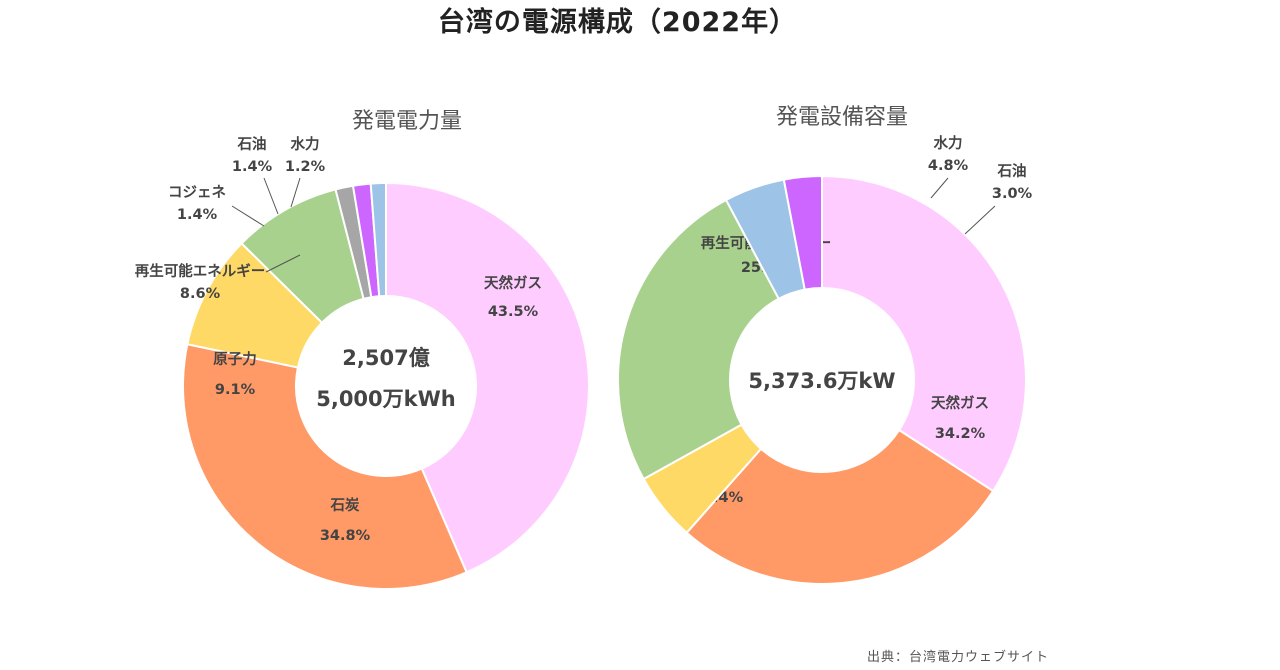  I want to click on slice-label-cogeneration: コジェネ, so click(197, 192).